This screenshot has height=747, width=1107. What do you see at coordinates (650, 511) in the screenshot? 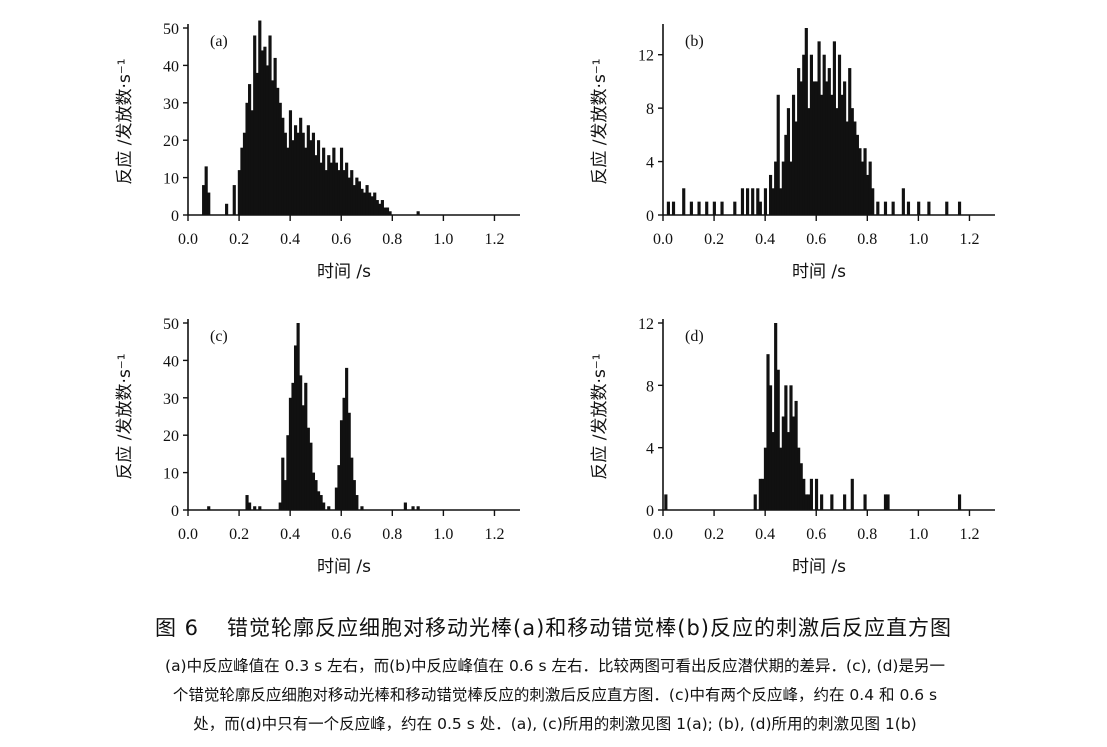
I see `y-tick-label: 0` at bounding box center [650, 511].